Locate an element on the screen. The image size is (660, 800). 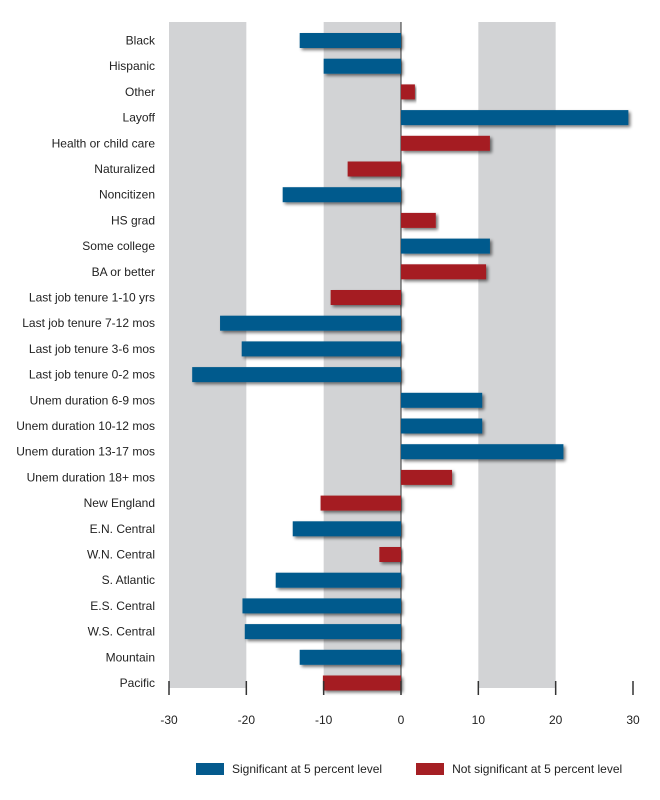
x-tick-label: -10 is located at coordinates (324, 720).